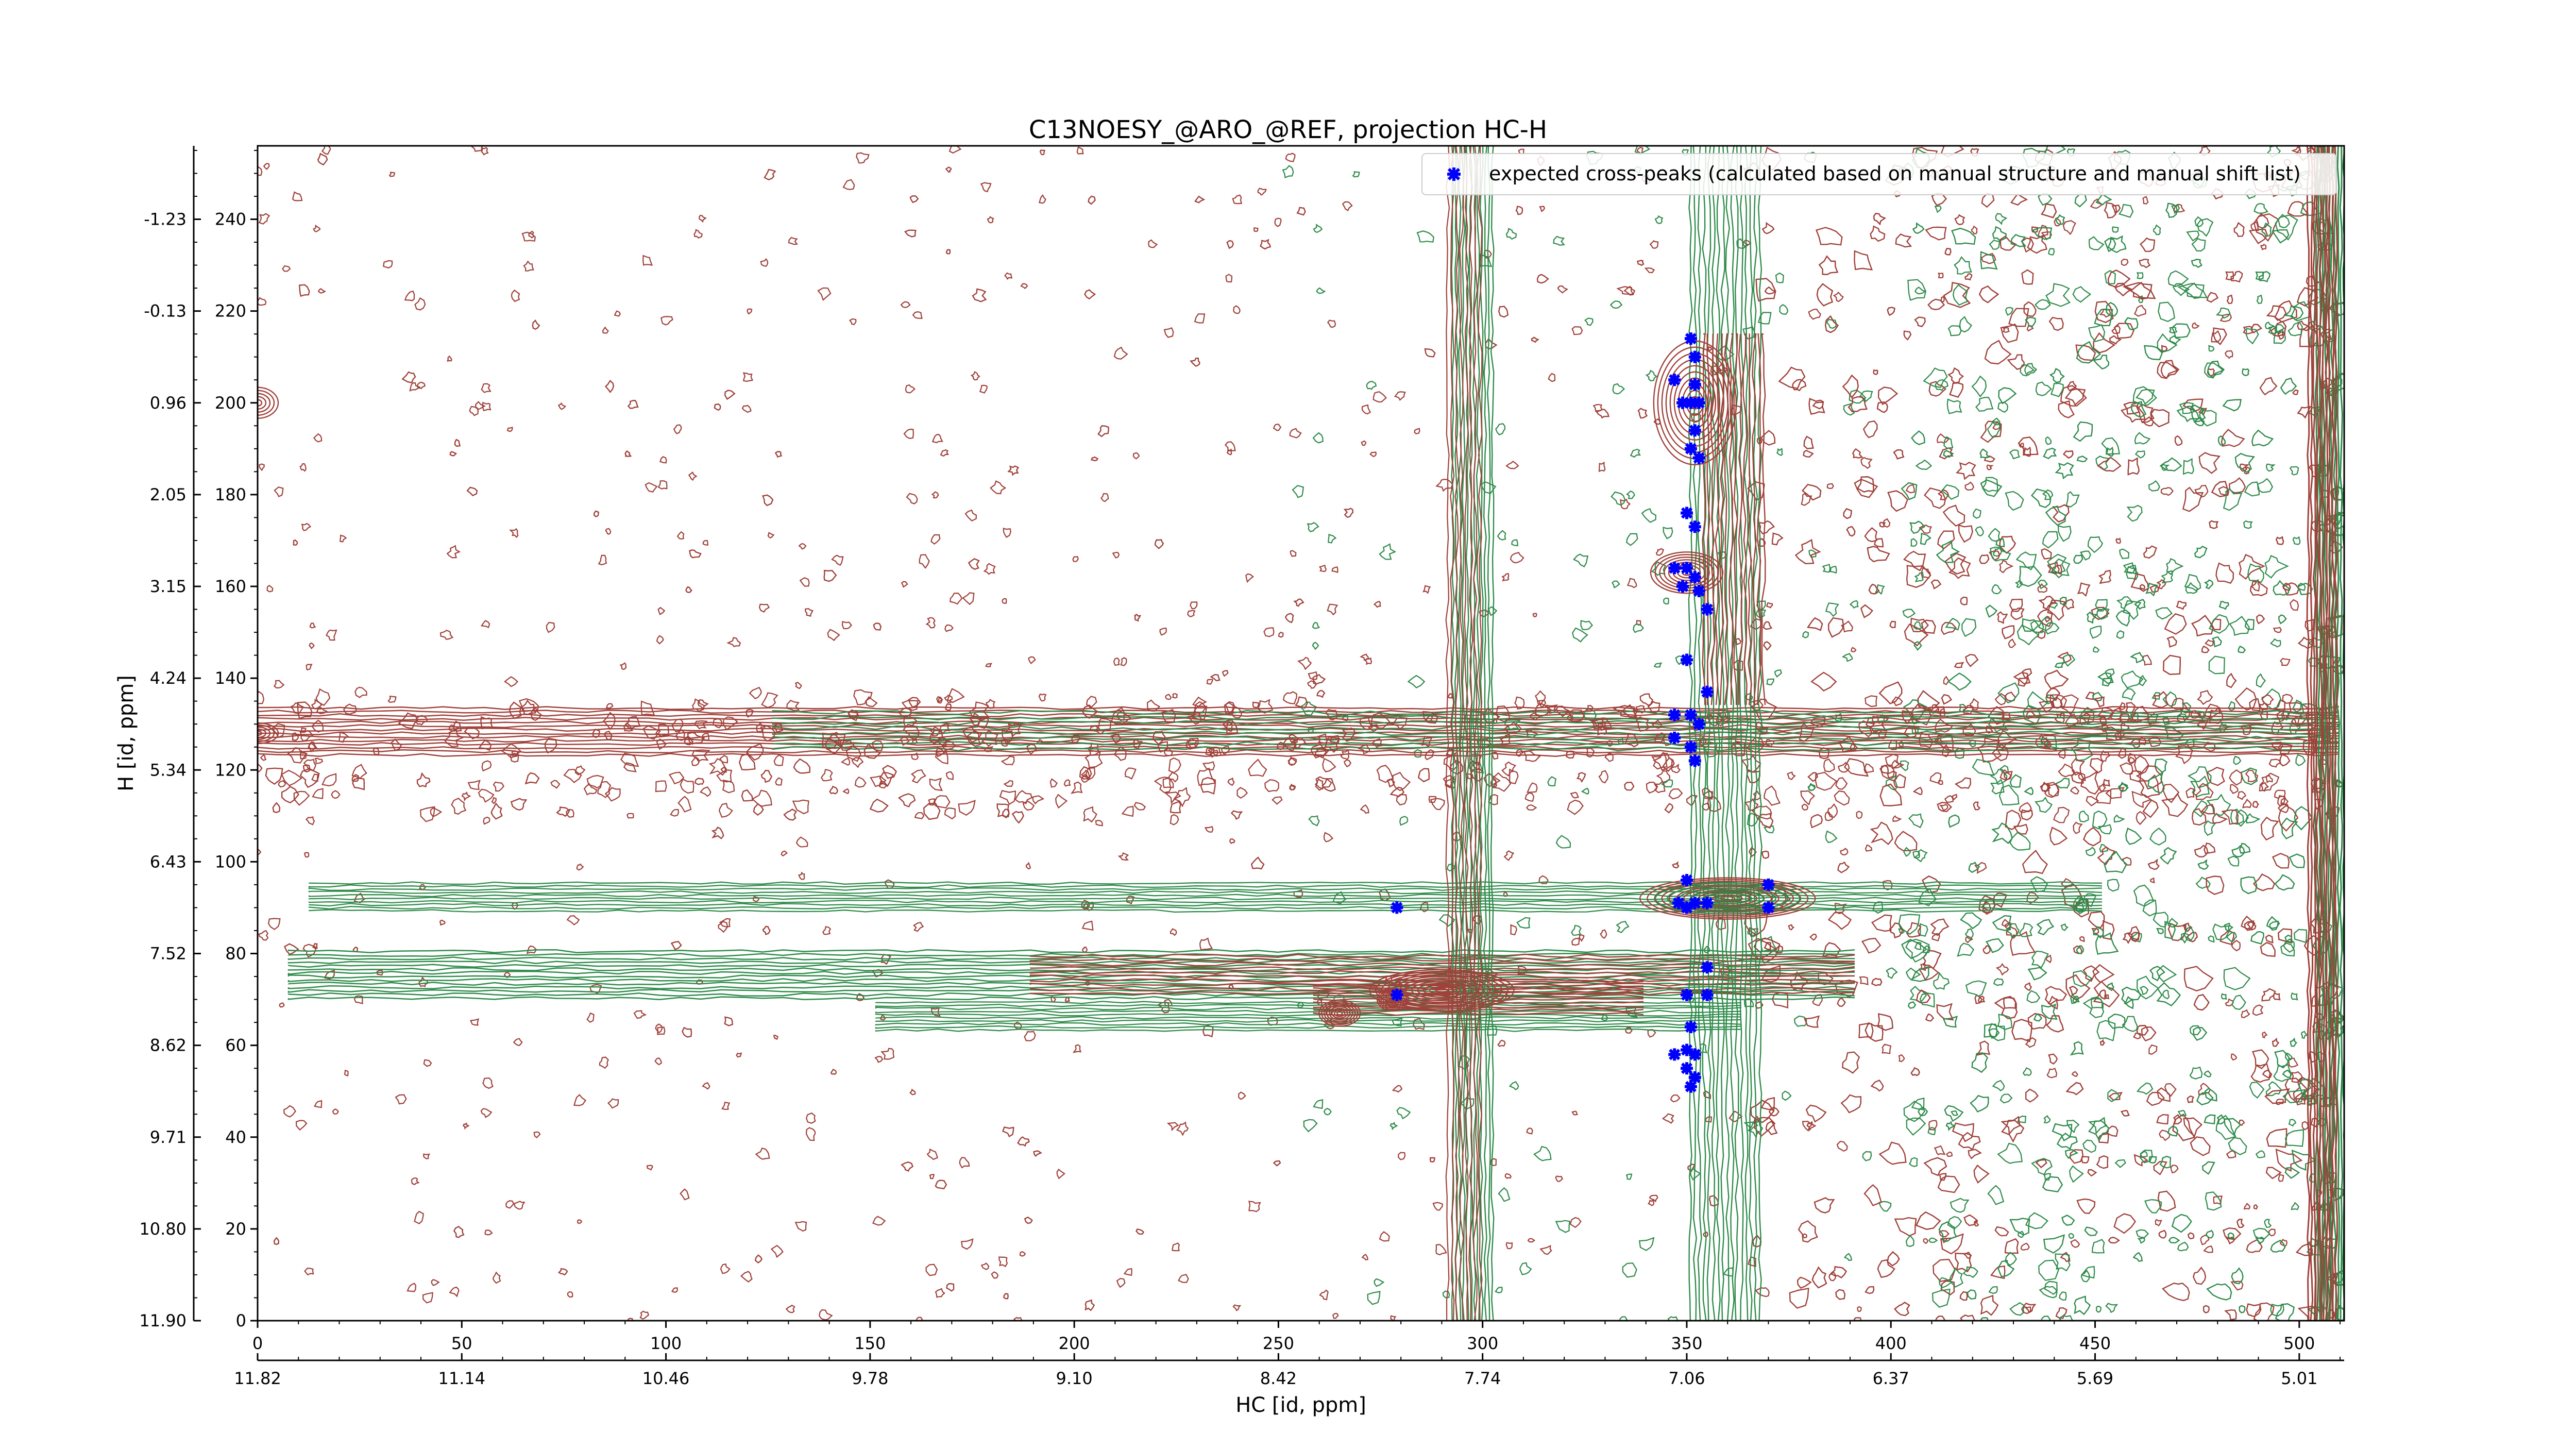 This screenshot has height=1449, width=2576. What do you see at coordinates (231, 586) in the screenshot?
I see `y-tick-label: 160` at bounding box center [231, 586].